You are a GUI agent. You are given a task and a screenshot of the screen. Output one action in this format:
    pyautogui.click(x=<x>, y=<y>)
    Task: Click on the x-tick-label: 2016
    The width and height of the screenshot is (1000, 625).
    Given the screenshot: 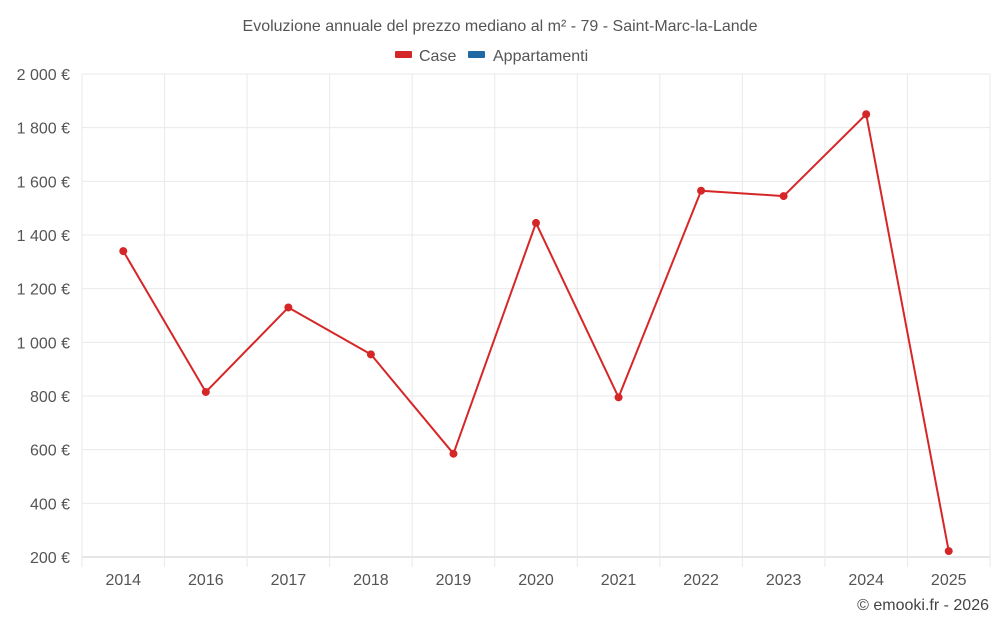 What is the action you would take?
    pyautogui.click(x=206, y=580)
    